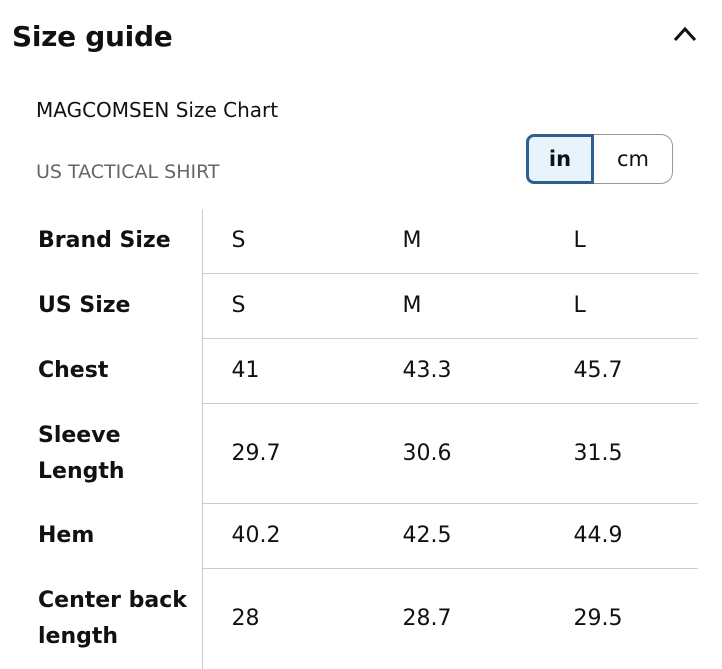 The image size is (722, 669). Describe the element at coordinates (621, 453) in the screenshot. I see `cell: 31.5` at that location.